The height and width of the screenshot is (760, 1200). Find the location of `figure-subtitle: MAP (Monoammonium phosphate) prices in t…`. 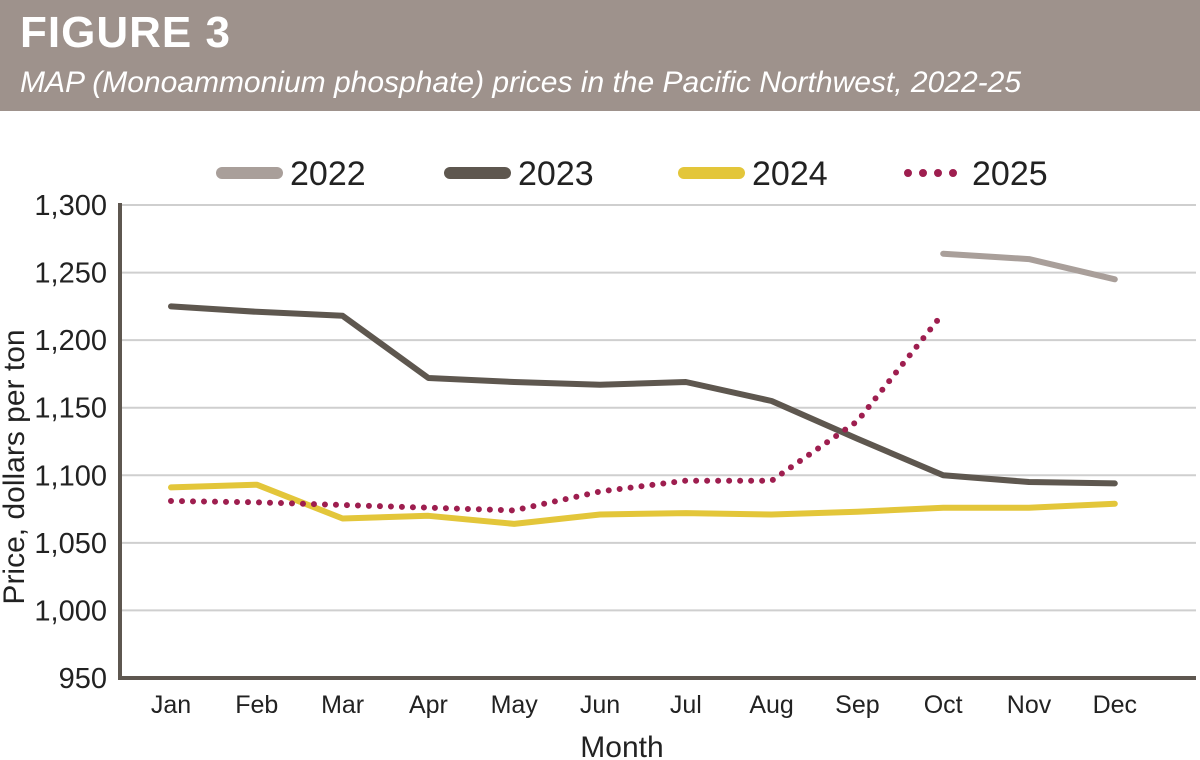

figure-subtitle: MAP (Monoammonium phosphate) prices in t… is located at coordinates (521, 82).